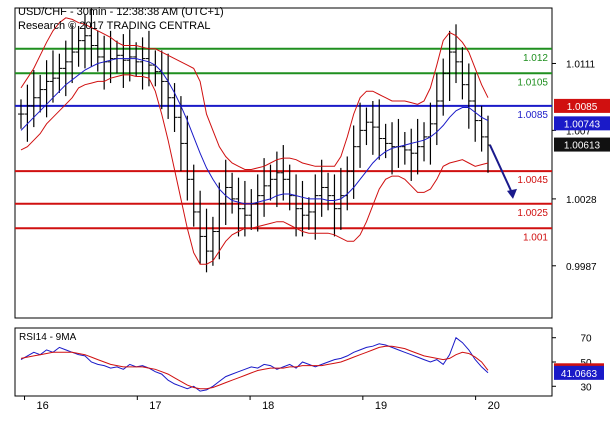  I want to click on rsi-panel: RSI14 - 9MA, so click(283, 362).